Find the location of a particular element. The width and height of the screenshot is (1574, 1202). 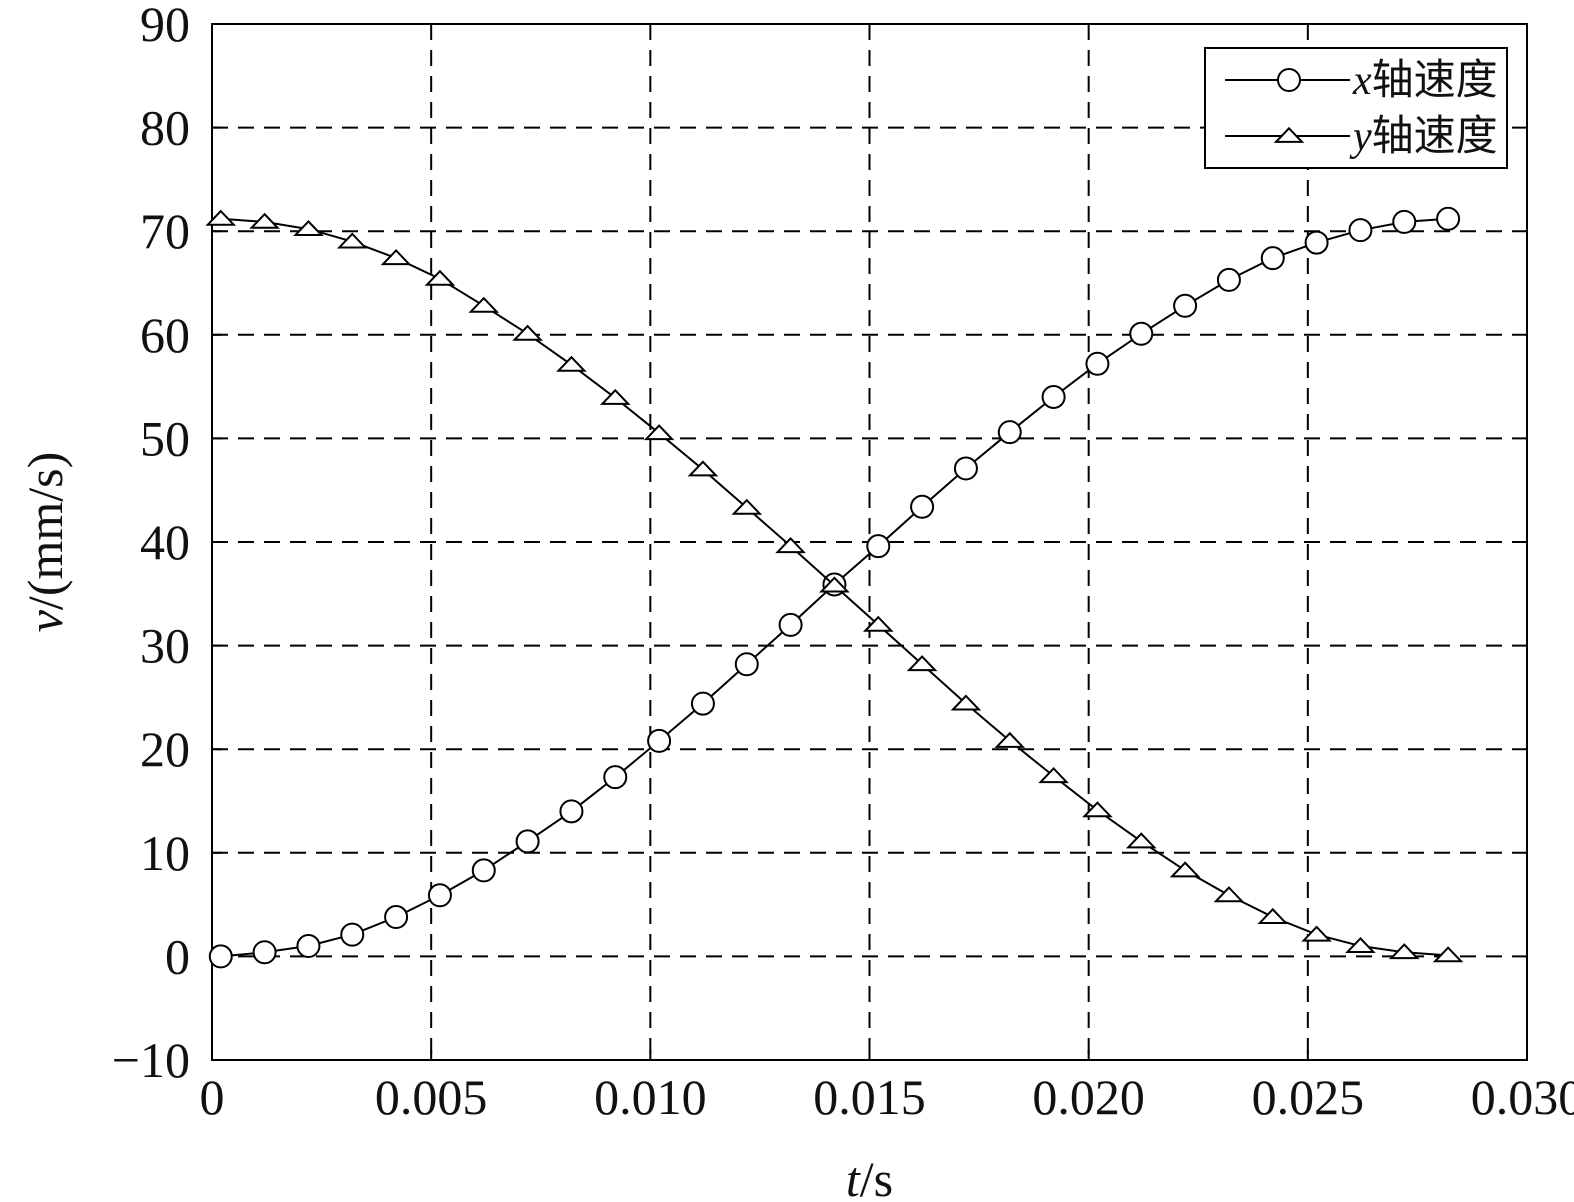

x-tick-label: 0.030 is located at coordinates (1522, 1097).